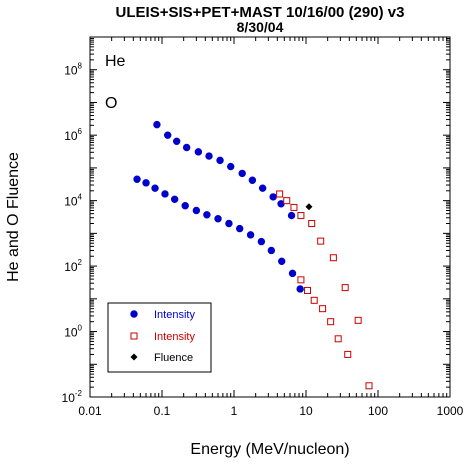  I want to click on y-tick-label: 10⁶, so click(73, 135).